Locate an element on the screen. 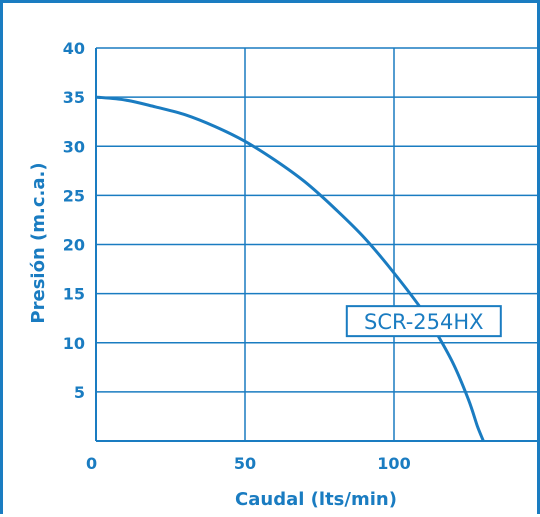  y-tick-label: 15 is located at coordinates (74, 294).